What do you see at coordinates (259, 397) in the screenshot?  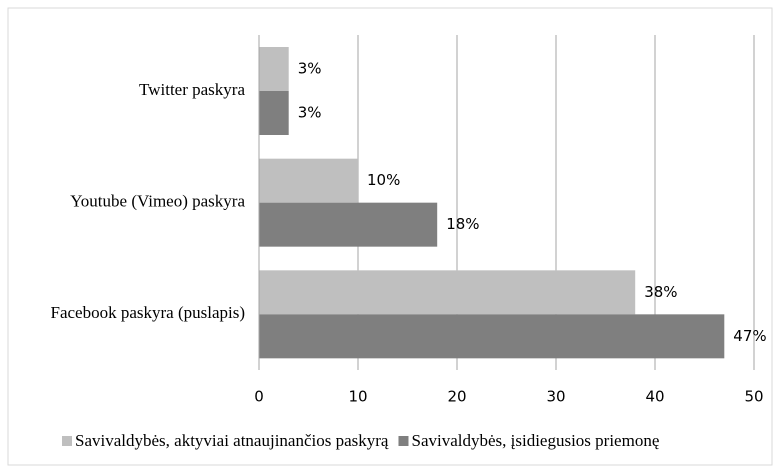 I see `x-tick-label: 0` at bounding box center [259, 397].